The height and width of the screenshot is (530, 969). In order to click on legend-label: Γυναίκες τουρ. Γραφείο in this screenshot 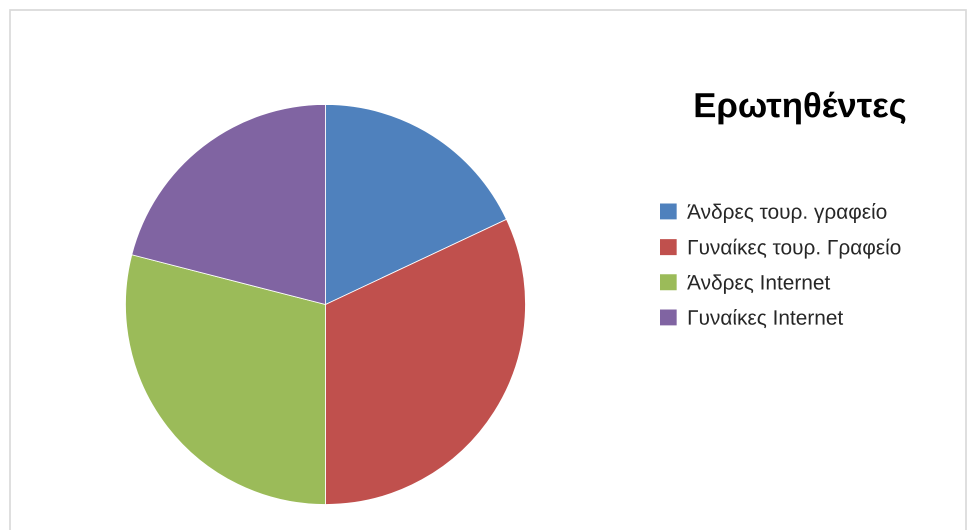, I will do `click(794, 248)`.